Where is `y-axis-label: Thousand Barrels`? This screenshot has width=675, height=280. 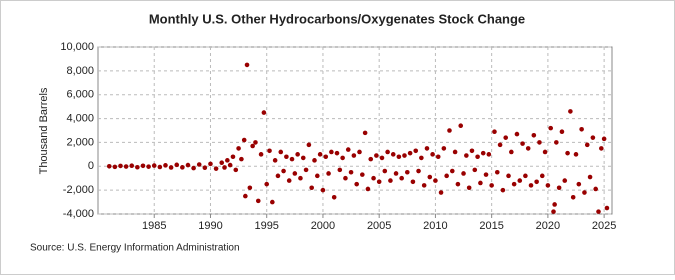 y-axis-label: Thousand Barrels is located at coordinates (44, 130).